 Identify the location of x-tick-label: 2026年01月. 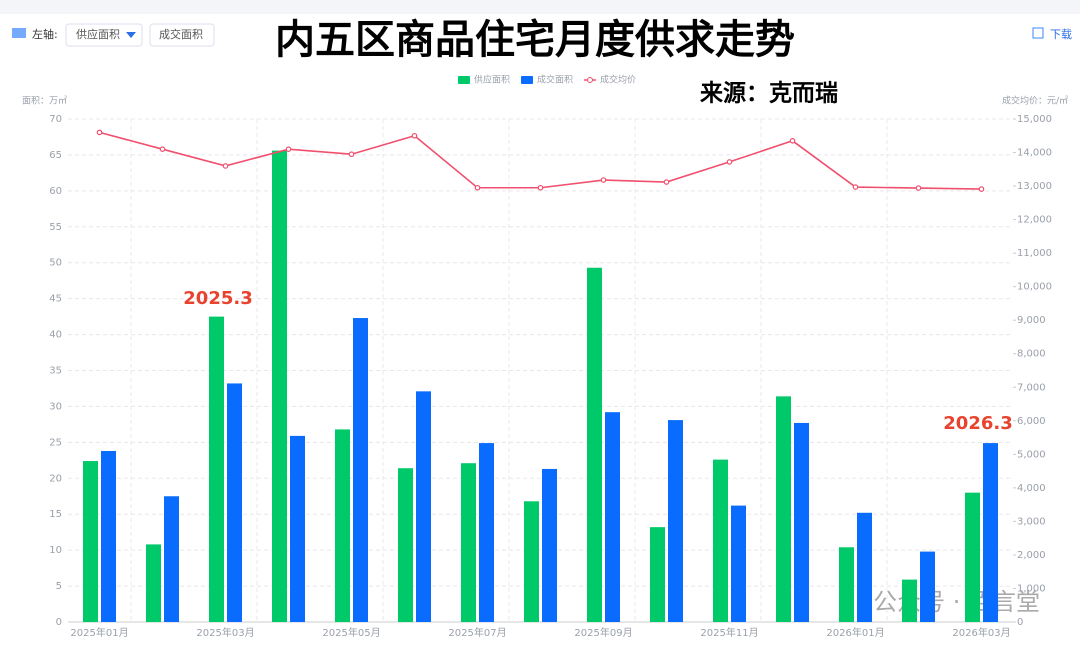
(855, 632).